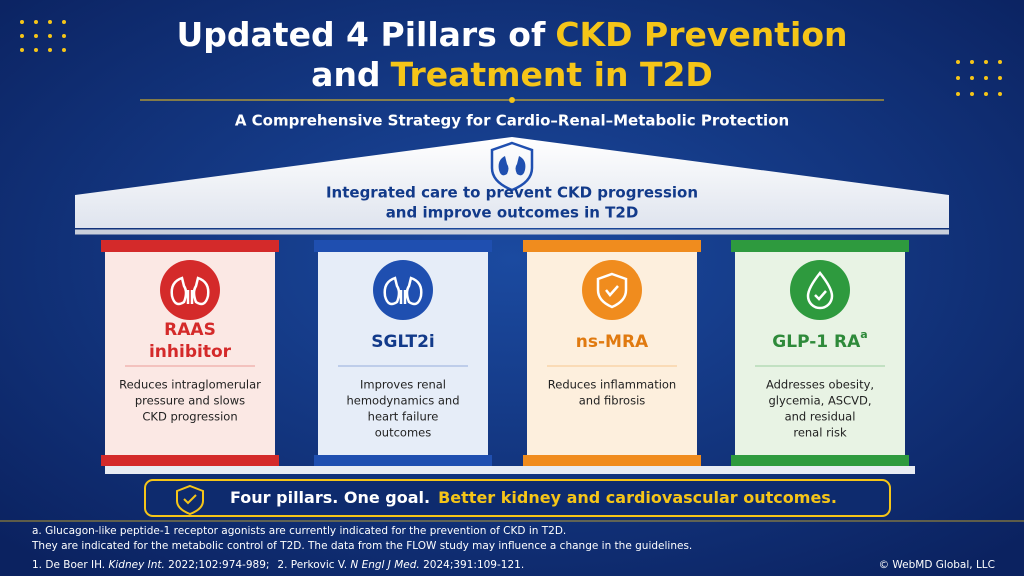  Describe the element at coordinates (863, 334) in the screenshot. I see `pillar-name-sup: a` at that location.